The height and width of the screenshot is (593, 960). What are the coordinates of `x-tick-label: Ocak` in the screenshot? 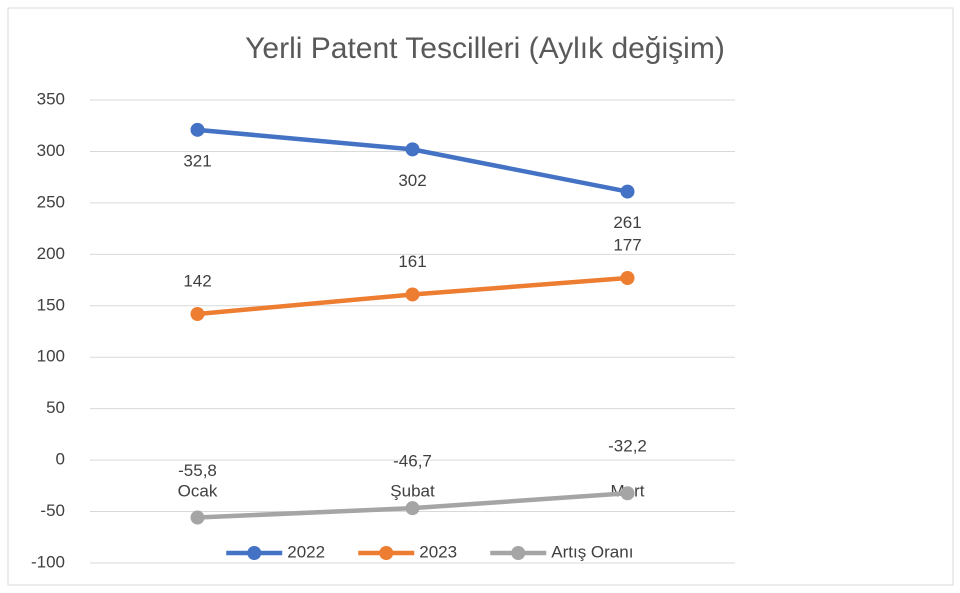 It's located at (198, 491).